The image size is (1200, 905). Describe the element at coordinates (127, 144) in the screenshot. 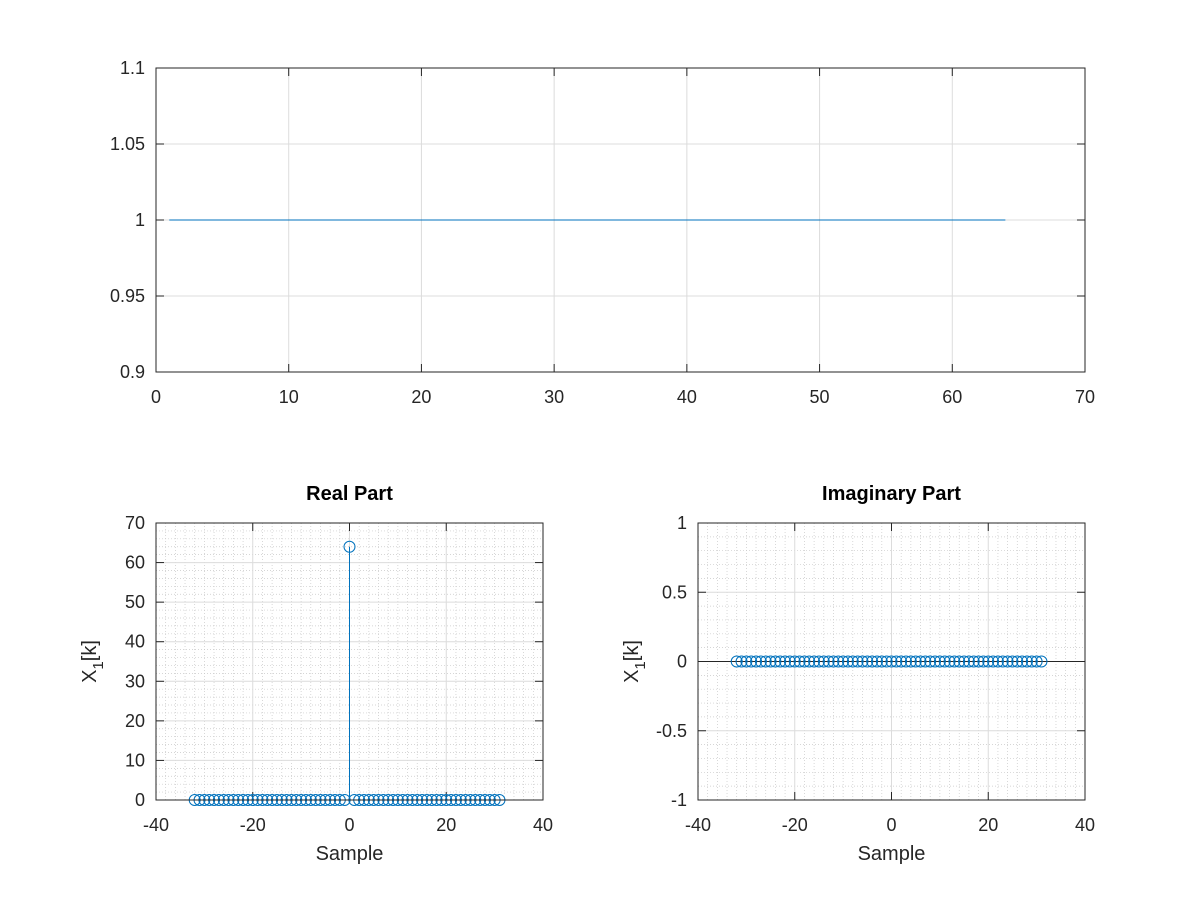

I see `y-tick-label: 1.05` at that location.